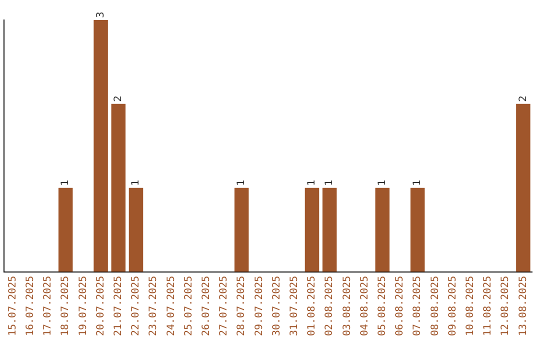  What do you see at coordinates (83, 306) in the screenshot?
I see `x-tick-label: 19.07.2025` at bounding box center [83, 306].